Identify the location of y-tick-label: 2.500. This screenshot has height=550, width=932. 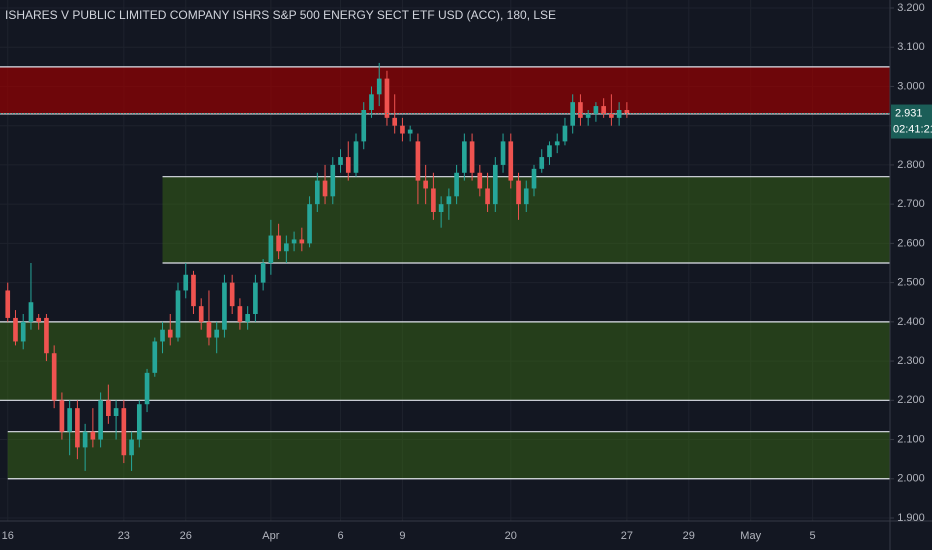
(911, 283).